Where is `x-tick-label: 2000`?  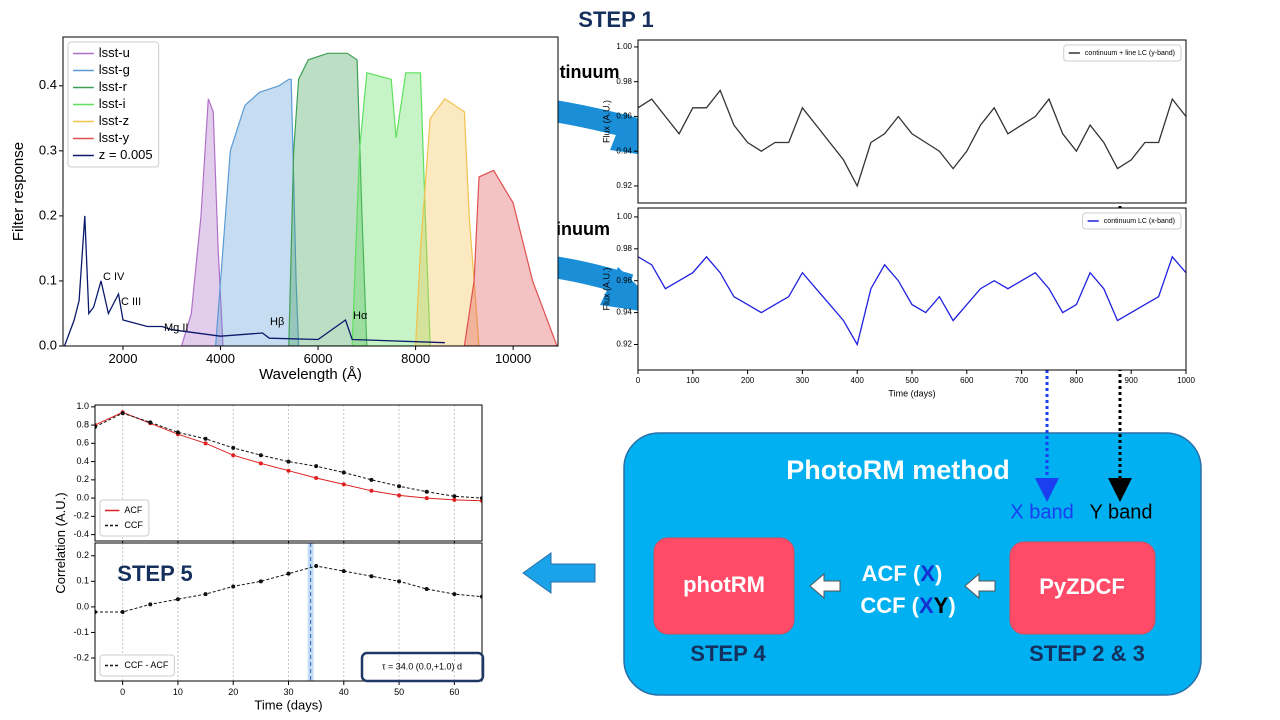 x-tick-label: 2000 is located at coordinates (123, 358).